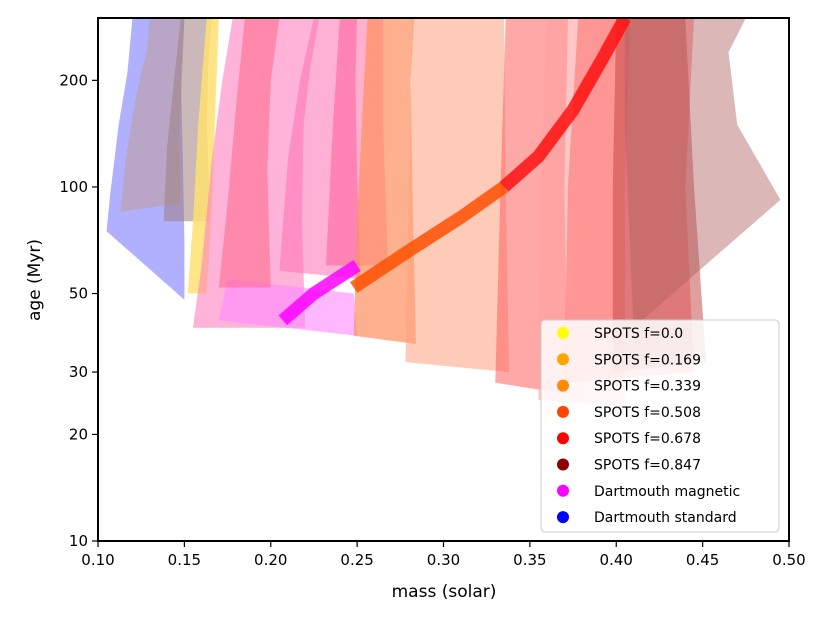 Image resolution: width=830 pixels, height=623 pixels. Describe the element at coordinates (647, 387) in the screenshot. I see `legend-label: SPOTS f=0.339` at that location.